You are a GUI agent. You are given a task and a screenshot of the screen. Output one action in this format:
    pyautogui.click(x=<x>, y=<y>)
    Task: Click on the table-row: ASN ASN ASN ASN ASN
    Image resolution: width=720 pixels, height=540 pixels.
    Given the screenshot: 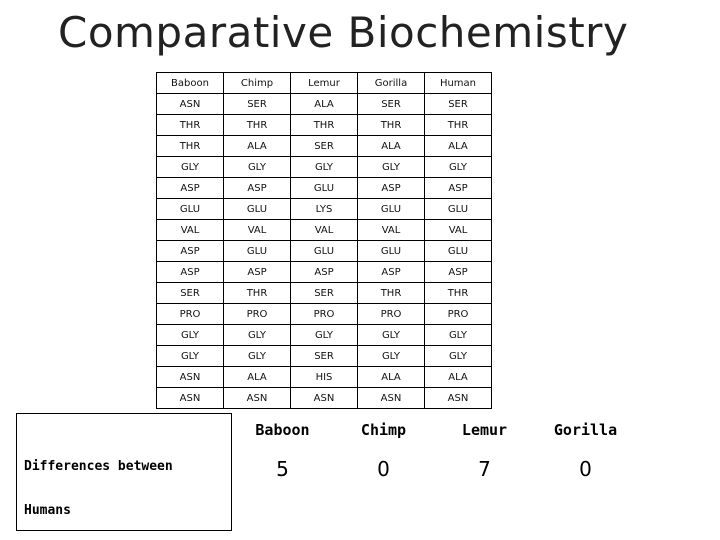 What is the action you would take?
    pyautogui.click(x=324, y=398)
    